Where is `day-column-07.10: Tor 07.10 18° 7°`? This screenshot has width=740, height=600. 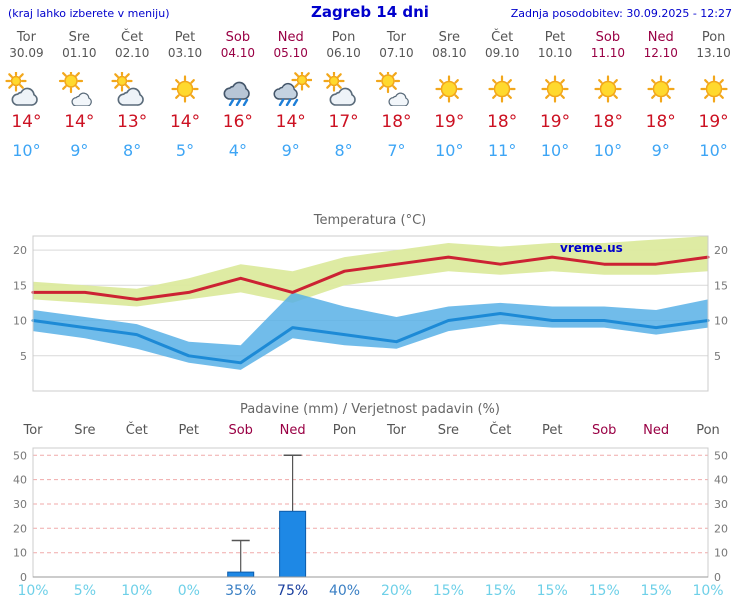
day-column-07.10: Tor 07.10 18° 7° is located at coordinates (396, 95).